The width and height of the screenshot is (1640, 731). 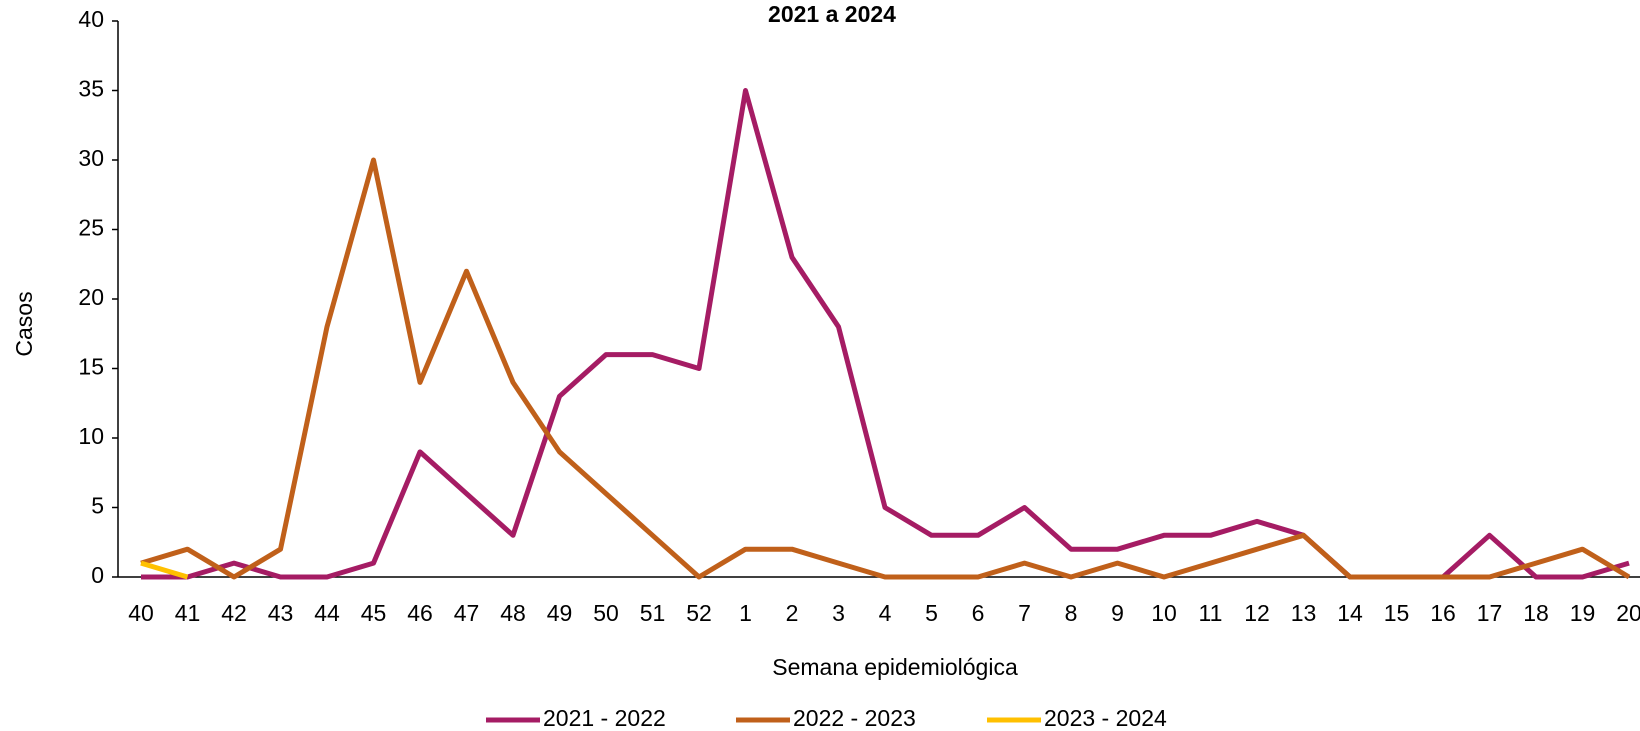 What do you see at coordinates (1024, 613) in the screenshot?
I see `x-tick-label: 7` at bounding box center [1024, 613].